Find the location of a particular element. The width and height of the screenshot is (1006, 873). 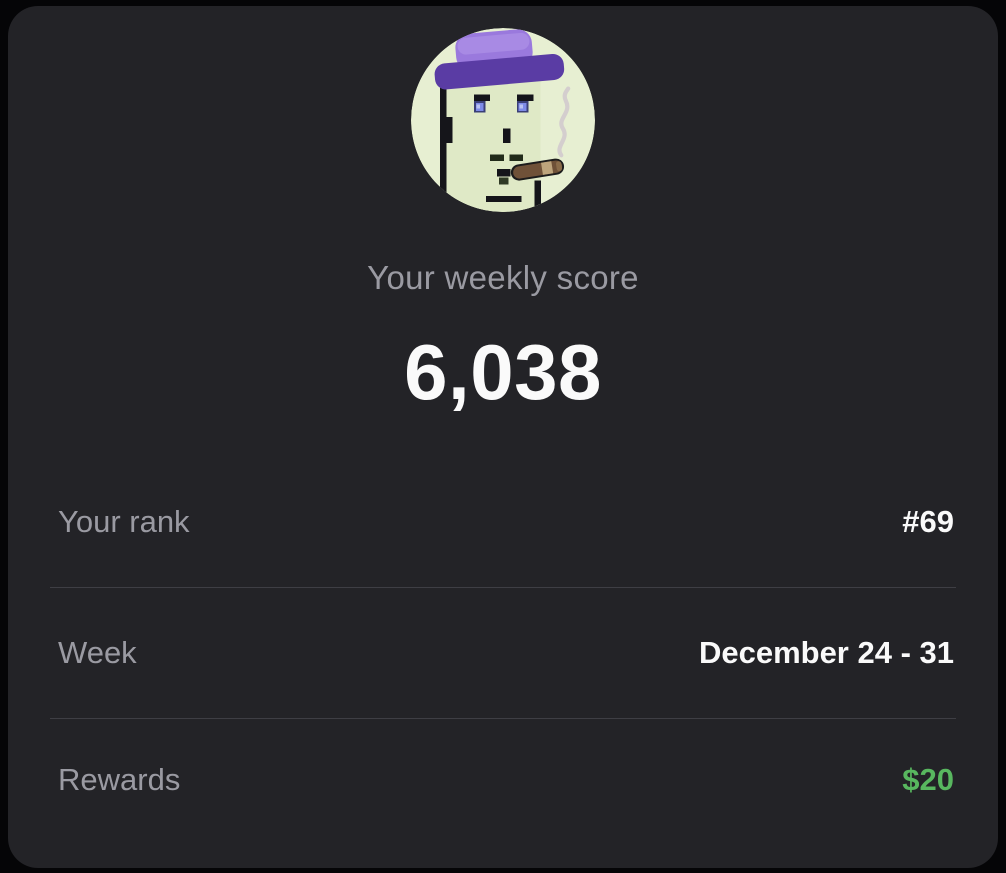

week-value: December 24 - 31 is located at coordinates (826, 652).